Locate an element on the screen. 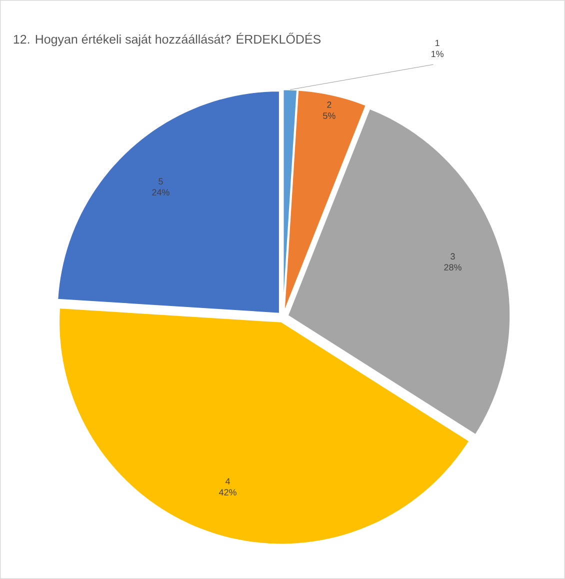  data-label: 5% is located at coordinates (329, 115).